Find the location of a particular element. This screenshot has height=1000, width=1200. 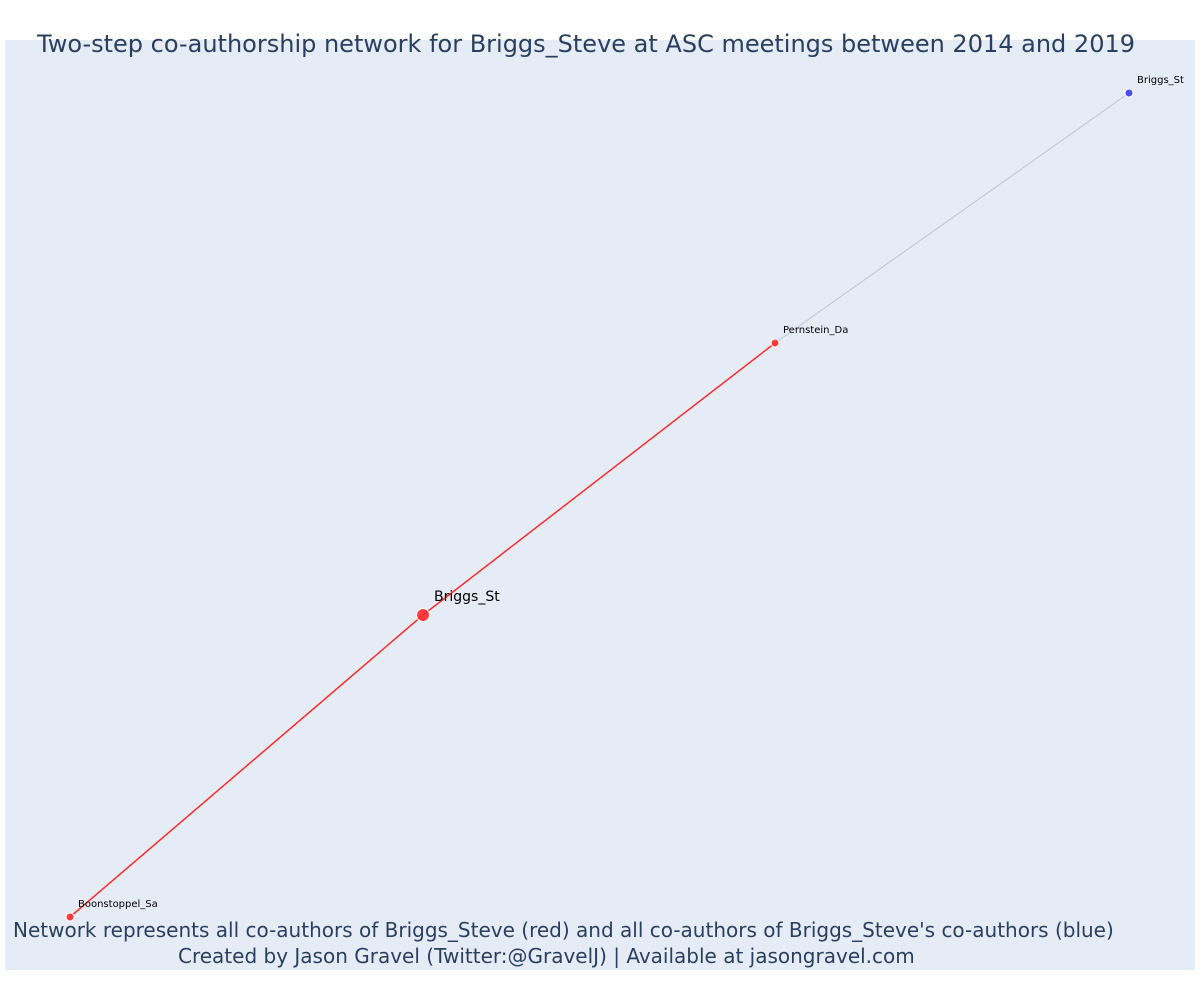

node-briggs-center is located at coordinates (423, 615).